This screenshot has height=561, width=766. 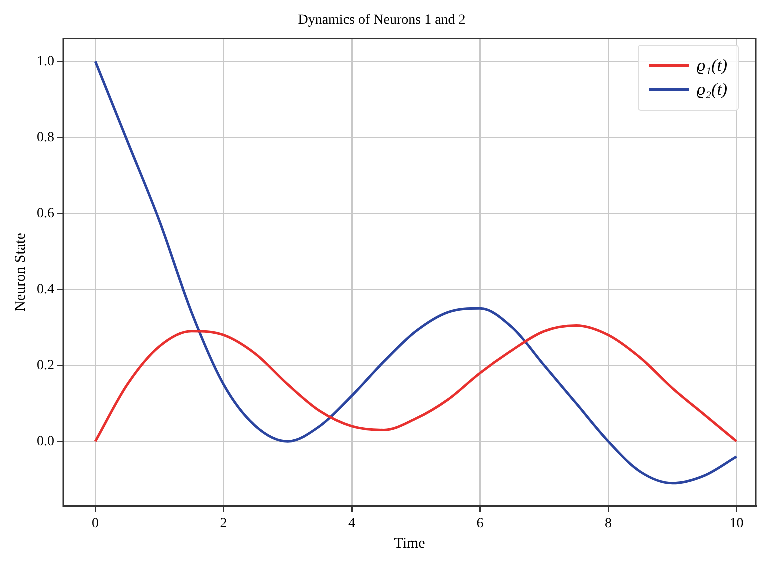 I want to click on y-tick-label: 0.4, so click(x=45, y=290).